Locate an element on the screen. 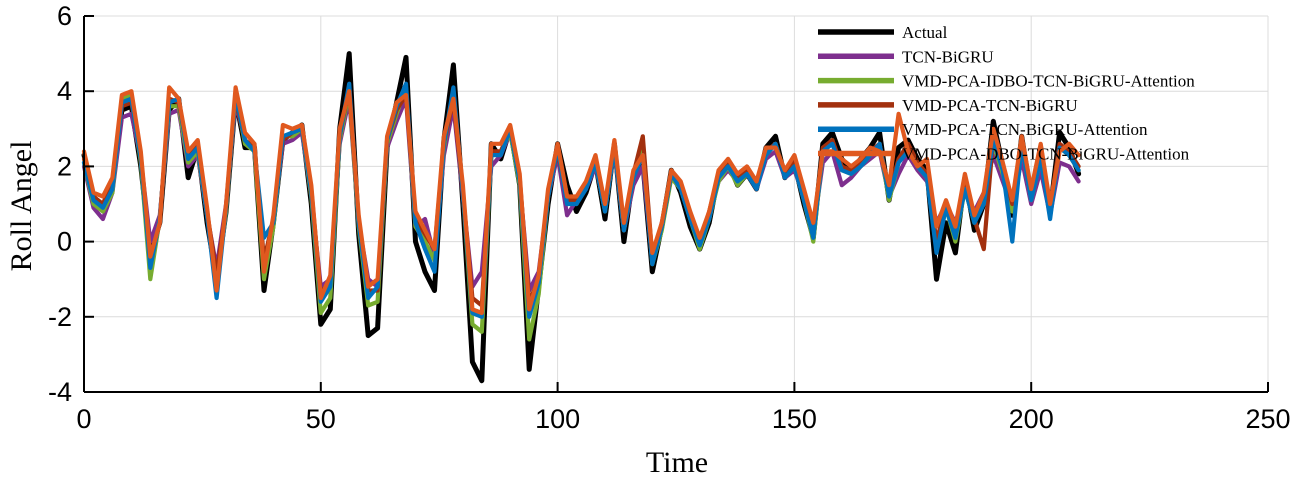 The height and width of the screenshot is (481, 1299). y-tick-label: 2 is located at coordinates (64, 166).